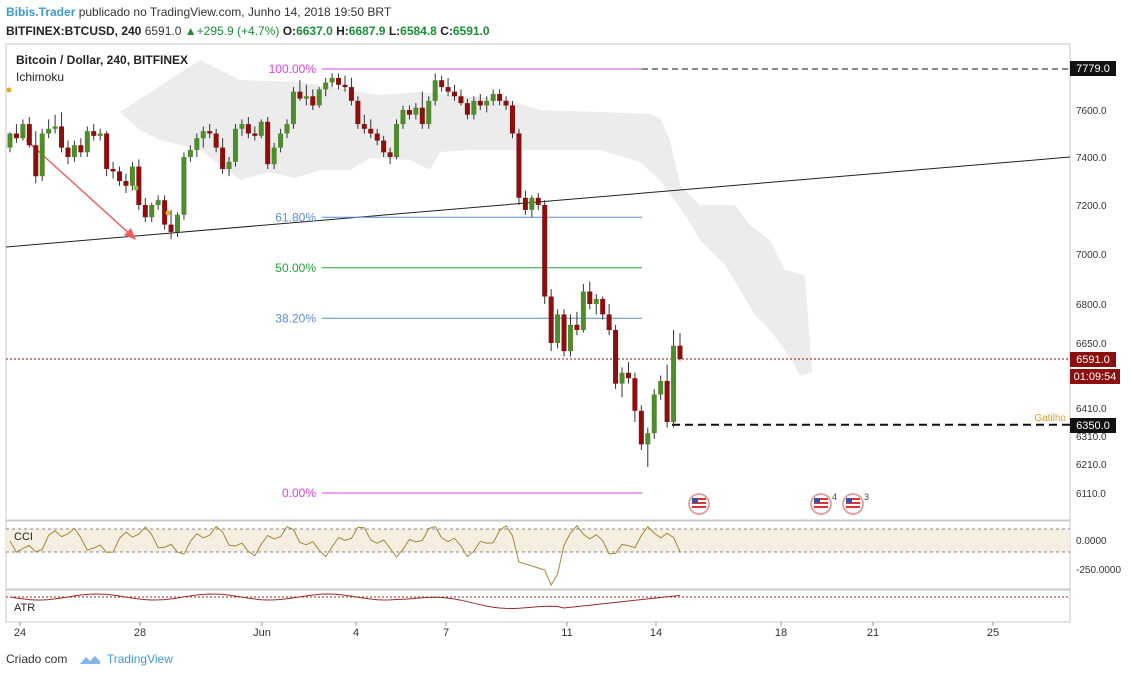 The height and width of the screenshot is (678, 1138). Describe the element at coordinates (823, 503) in the screenshot. I see `event-badge-flag-icon: 4` at that location.